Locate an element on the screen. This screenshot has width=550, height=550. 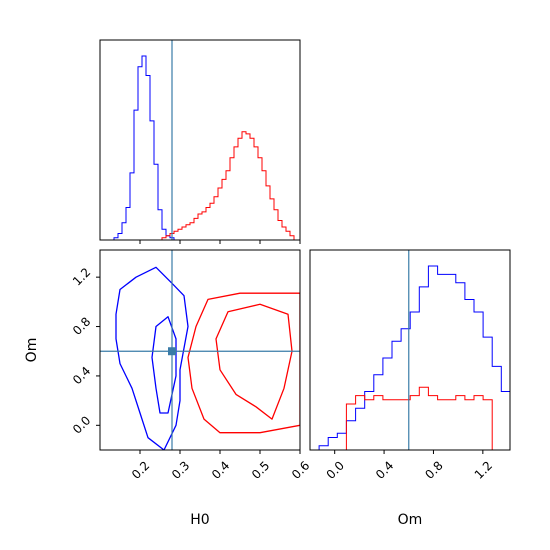
truth-marker is located at coordinates (172, 351).